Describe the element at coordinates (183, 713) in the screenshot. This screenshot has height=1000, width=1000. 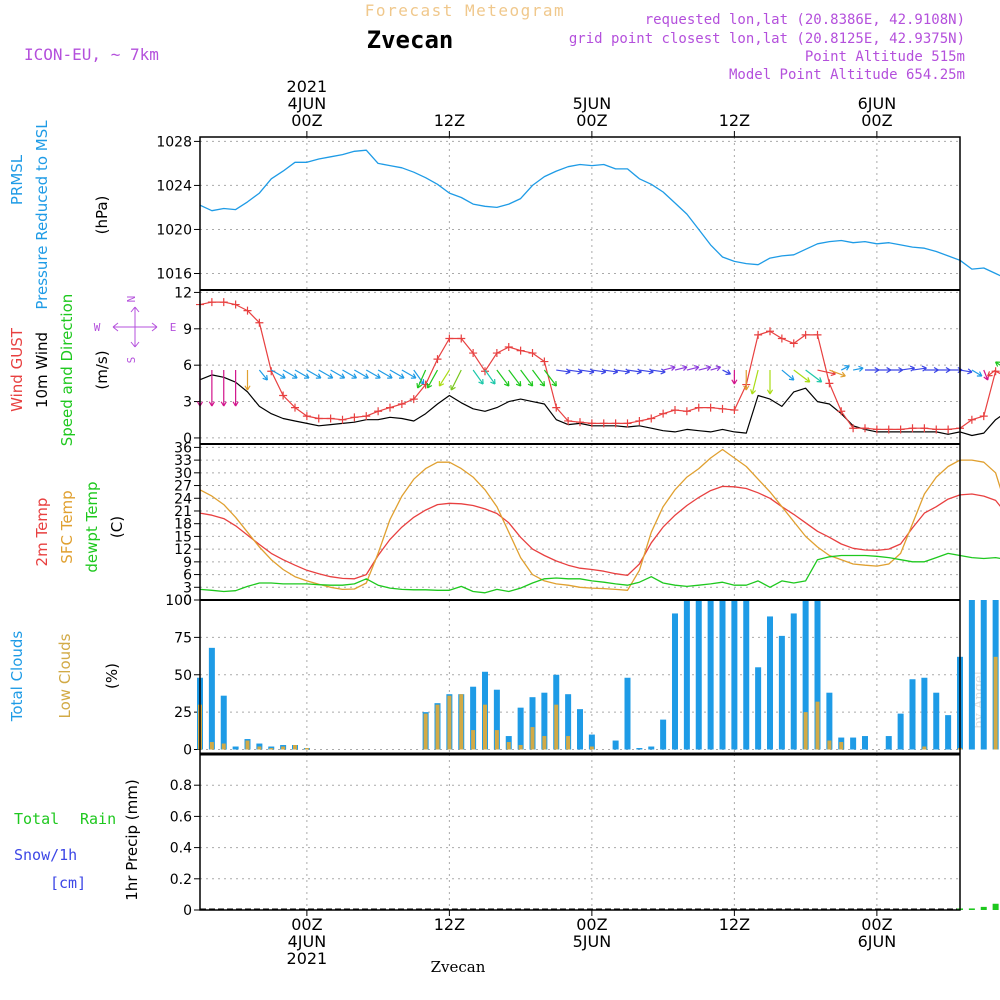
I see `y-tick-label: 25` at that location.